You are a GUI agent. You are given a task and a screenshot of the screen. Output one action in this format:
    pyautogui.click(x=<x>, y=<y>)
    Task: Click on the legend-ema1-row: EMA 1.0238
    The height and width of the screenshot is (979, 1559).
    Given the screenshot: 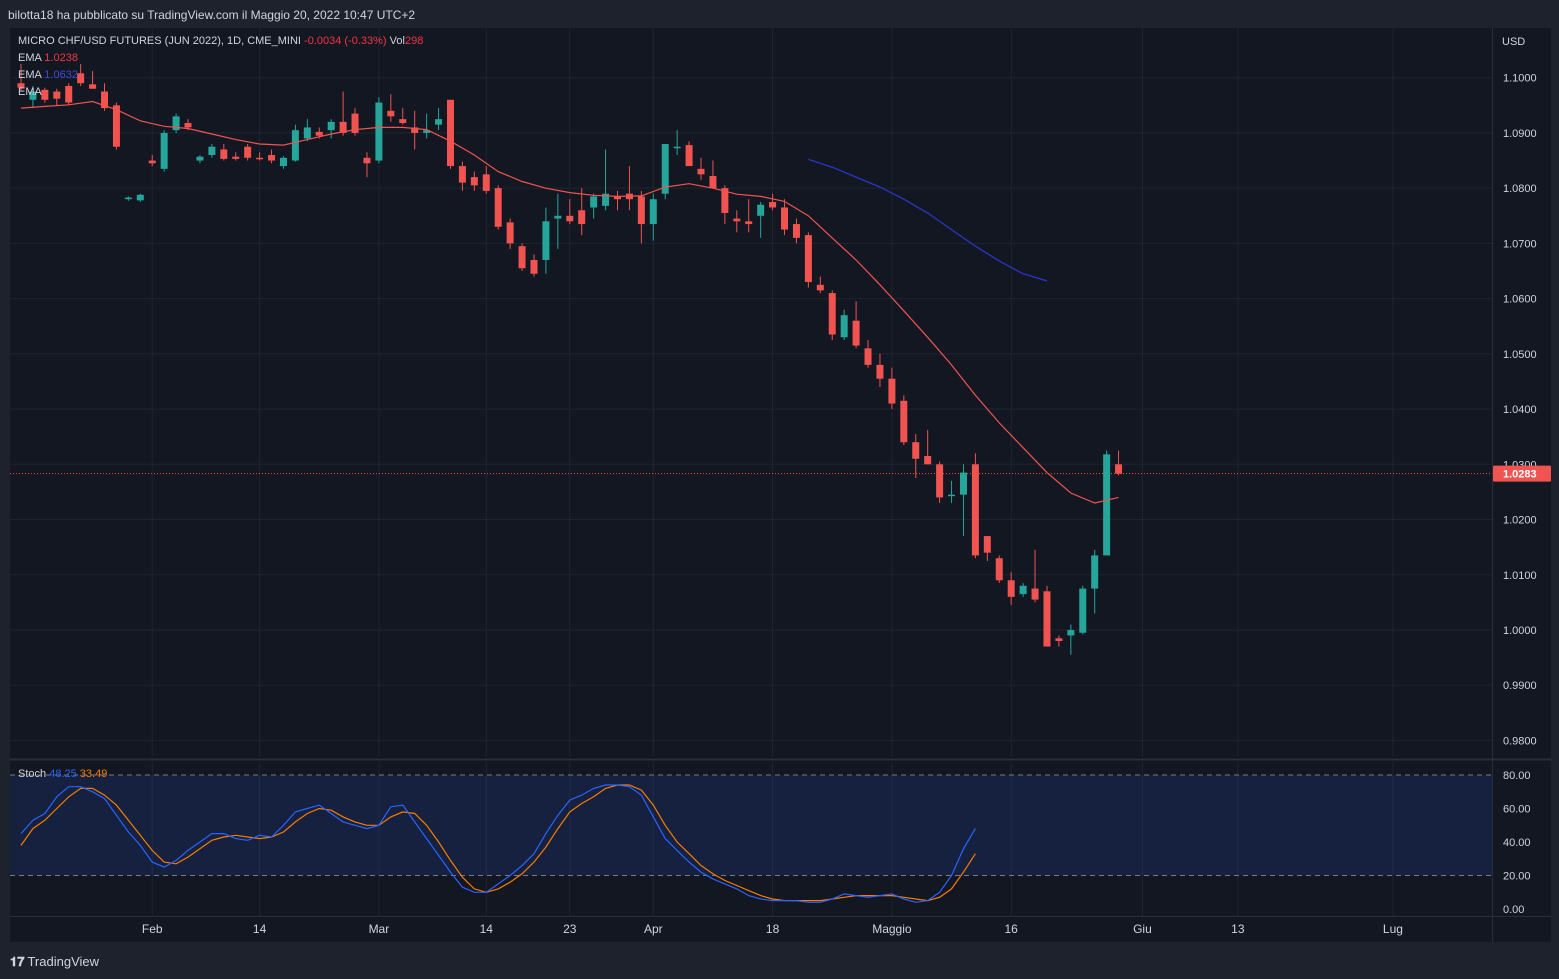 What is the action you would take?
    pyautogui.click(x=48, y=58)
    